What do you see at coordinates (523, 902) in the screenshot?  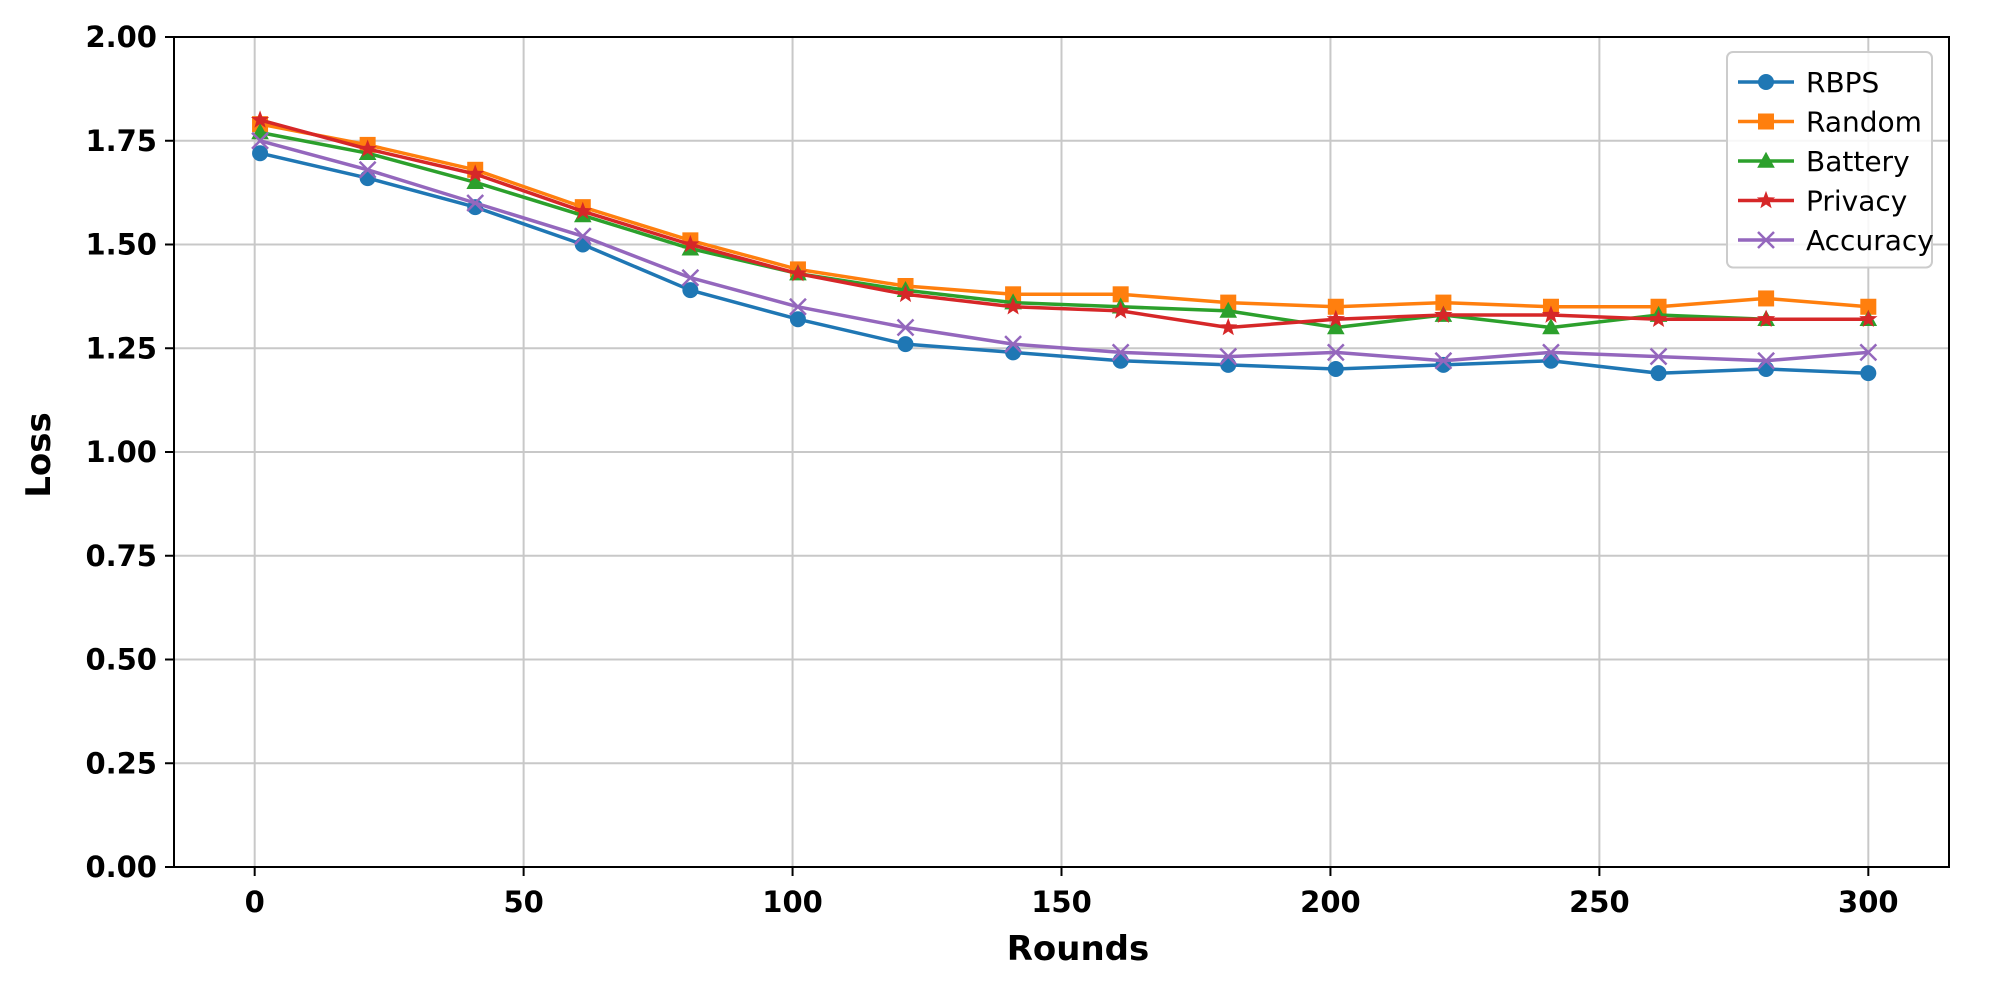 I see `x-tick-label: 50` at bounding box center [523, 902].